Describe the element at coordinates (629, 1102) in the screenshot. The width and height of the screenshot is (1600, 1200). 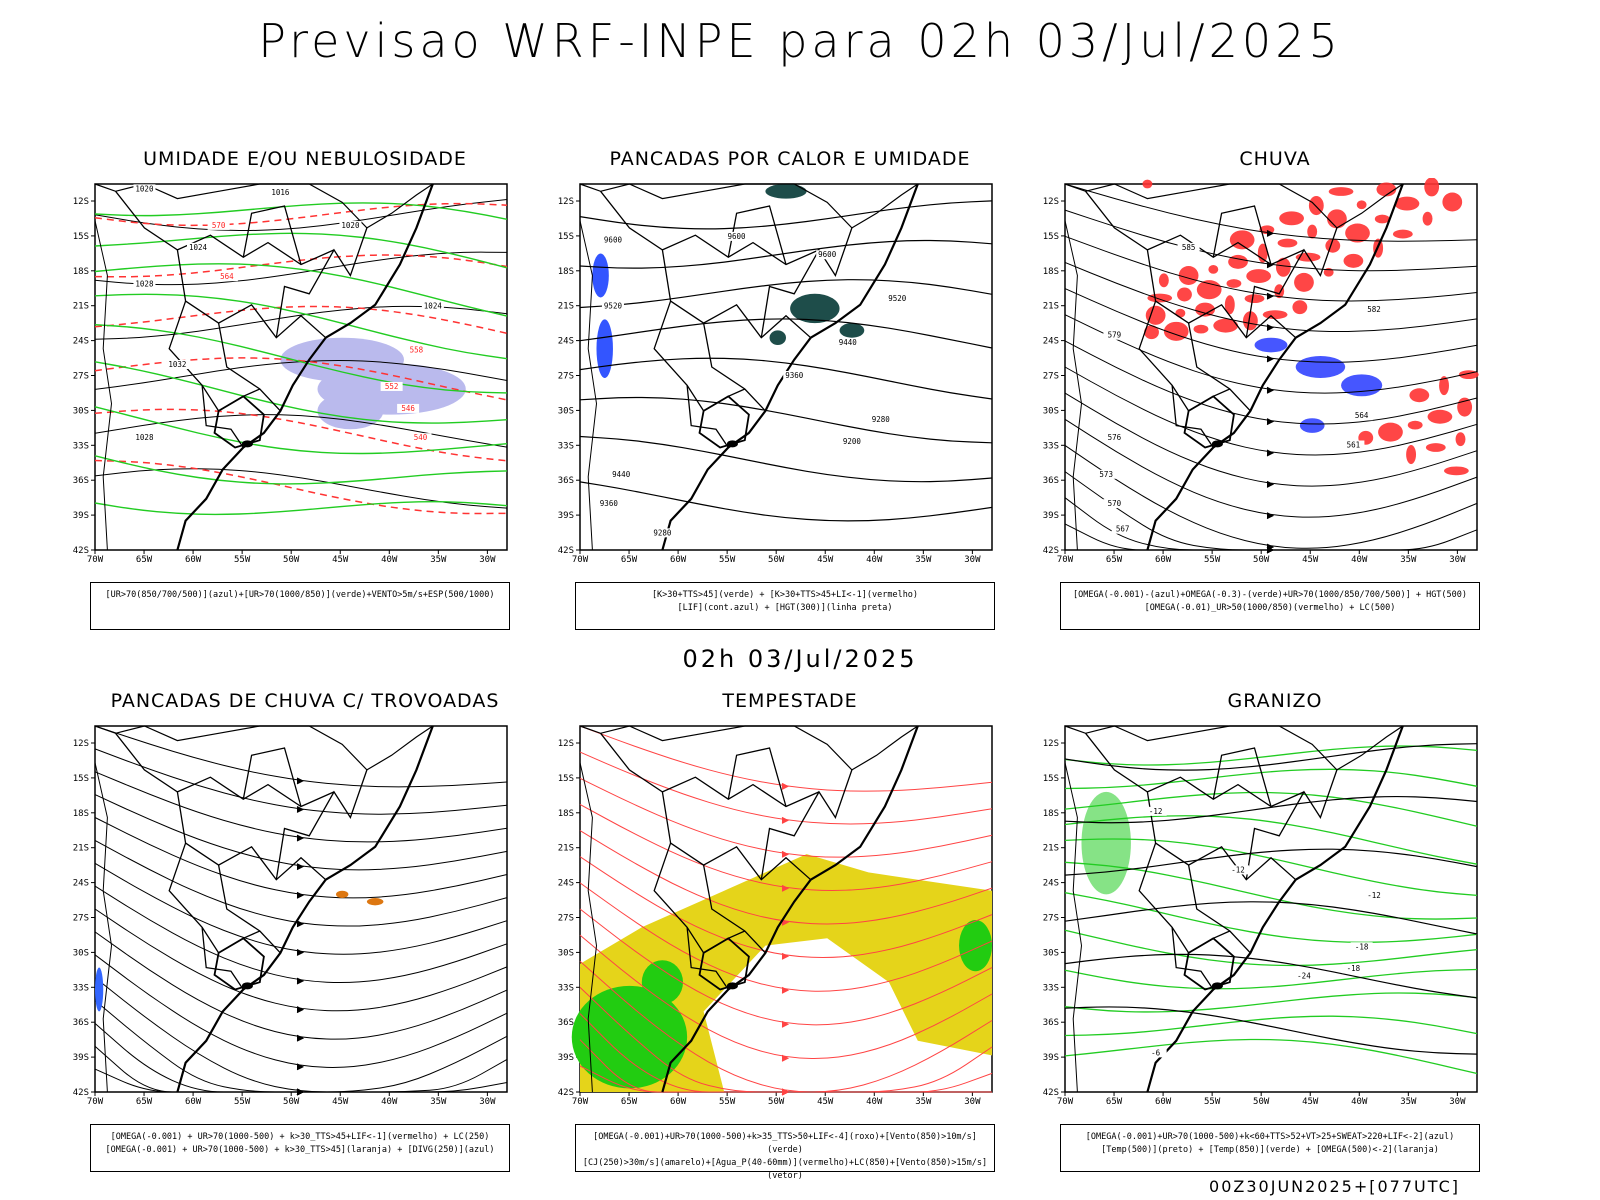
I see `lon-tick-label: 65W` at that location.